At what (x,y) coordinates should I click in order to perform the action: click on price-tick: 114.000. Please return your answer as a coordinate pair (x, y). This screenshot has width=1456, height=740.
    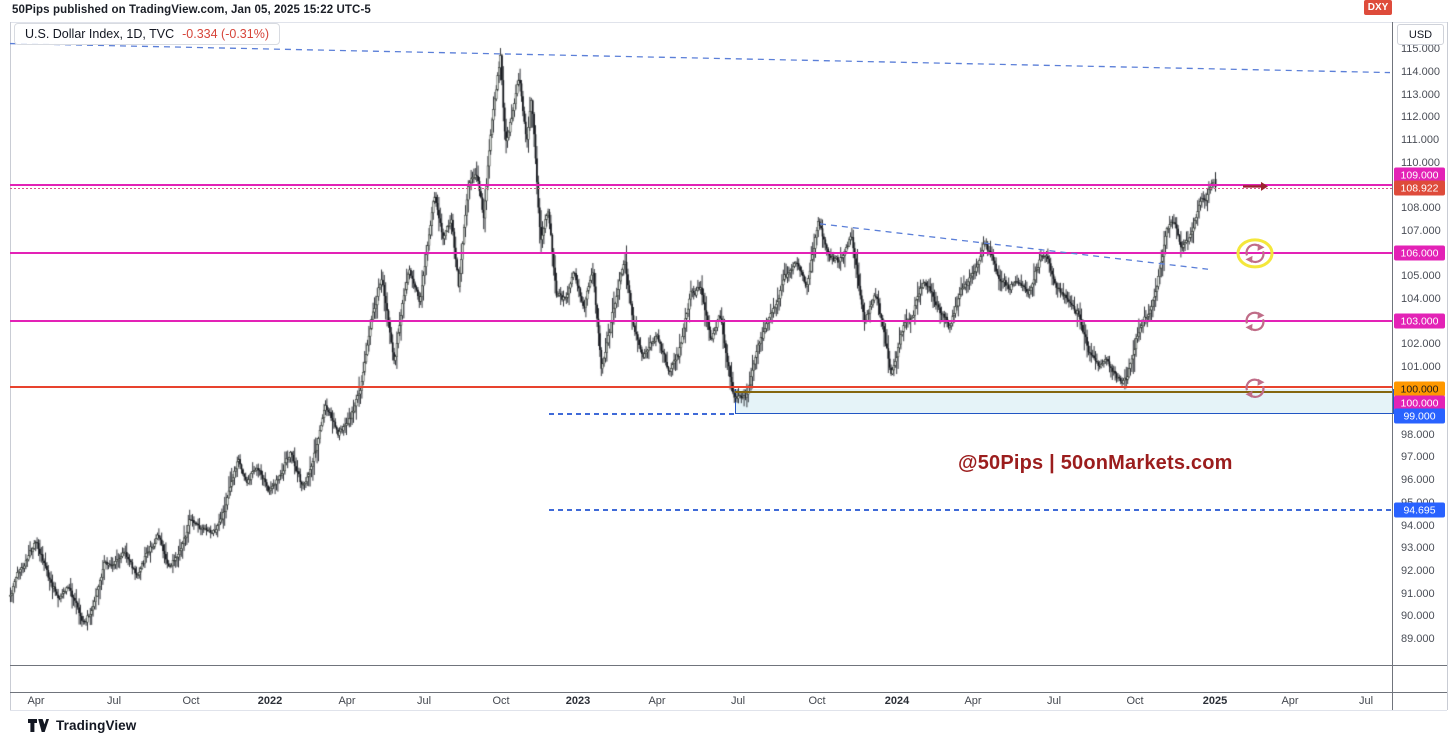
    Looking at the image, I should click on (1420, 71).